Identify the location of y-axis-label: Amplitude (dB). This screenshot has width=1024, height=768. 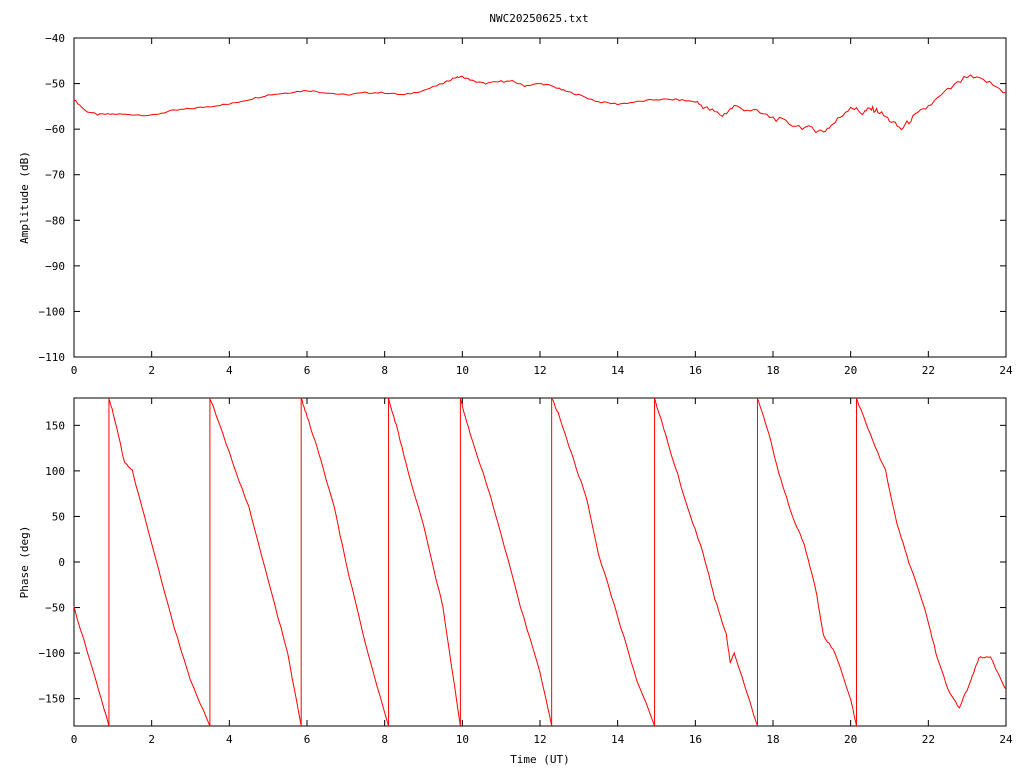
(24, 197).